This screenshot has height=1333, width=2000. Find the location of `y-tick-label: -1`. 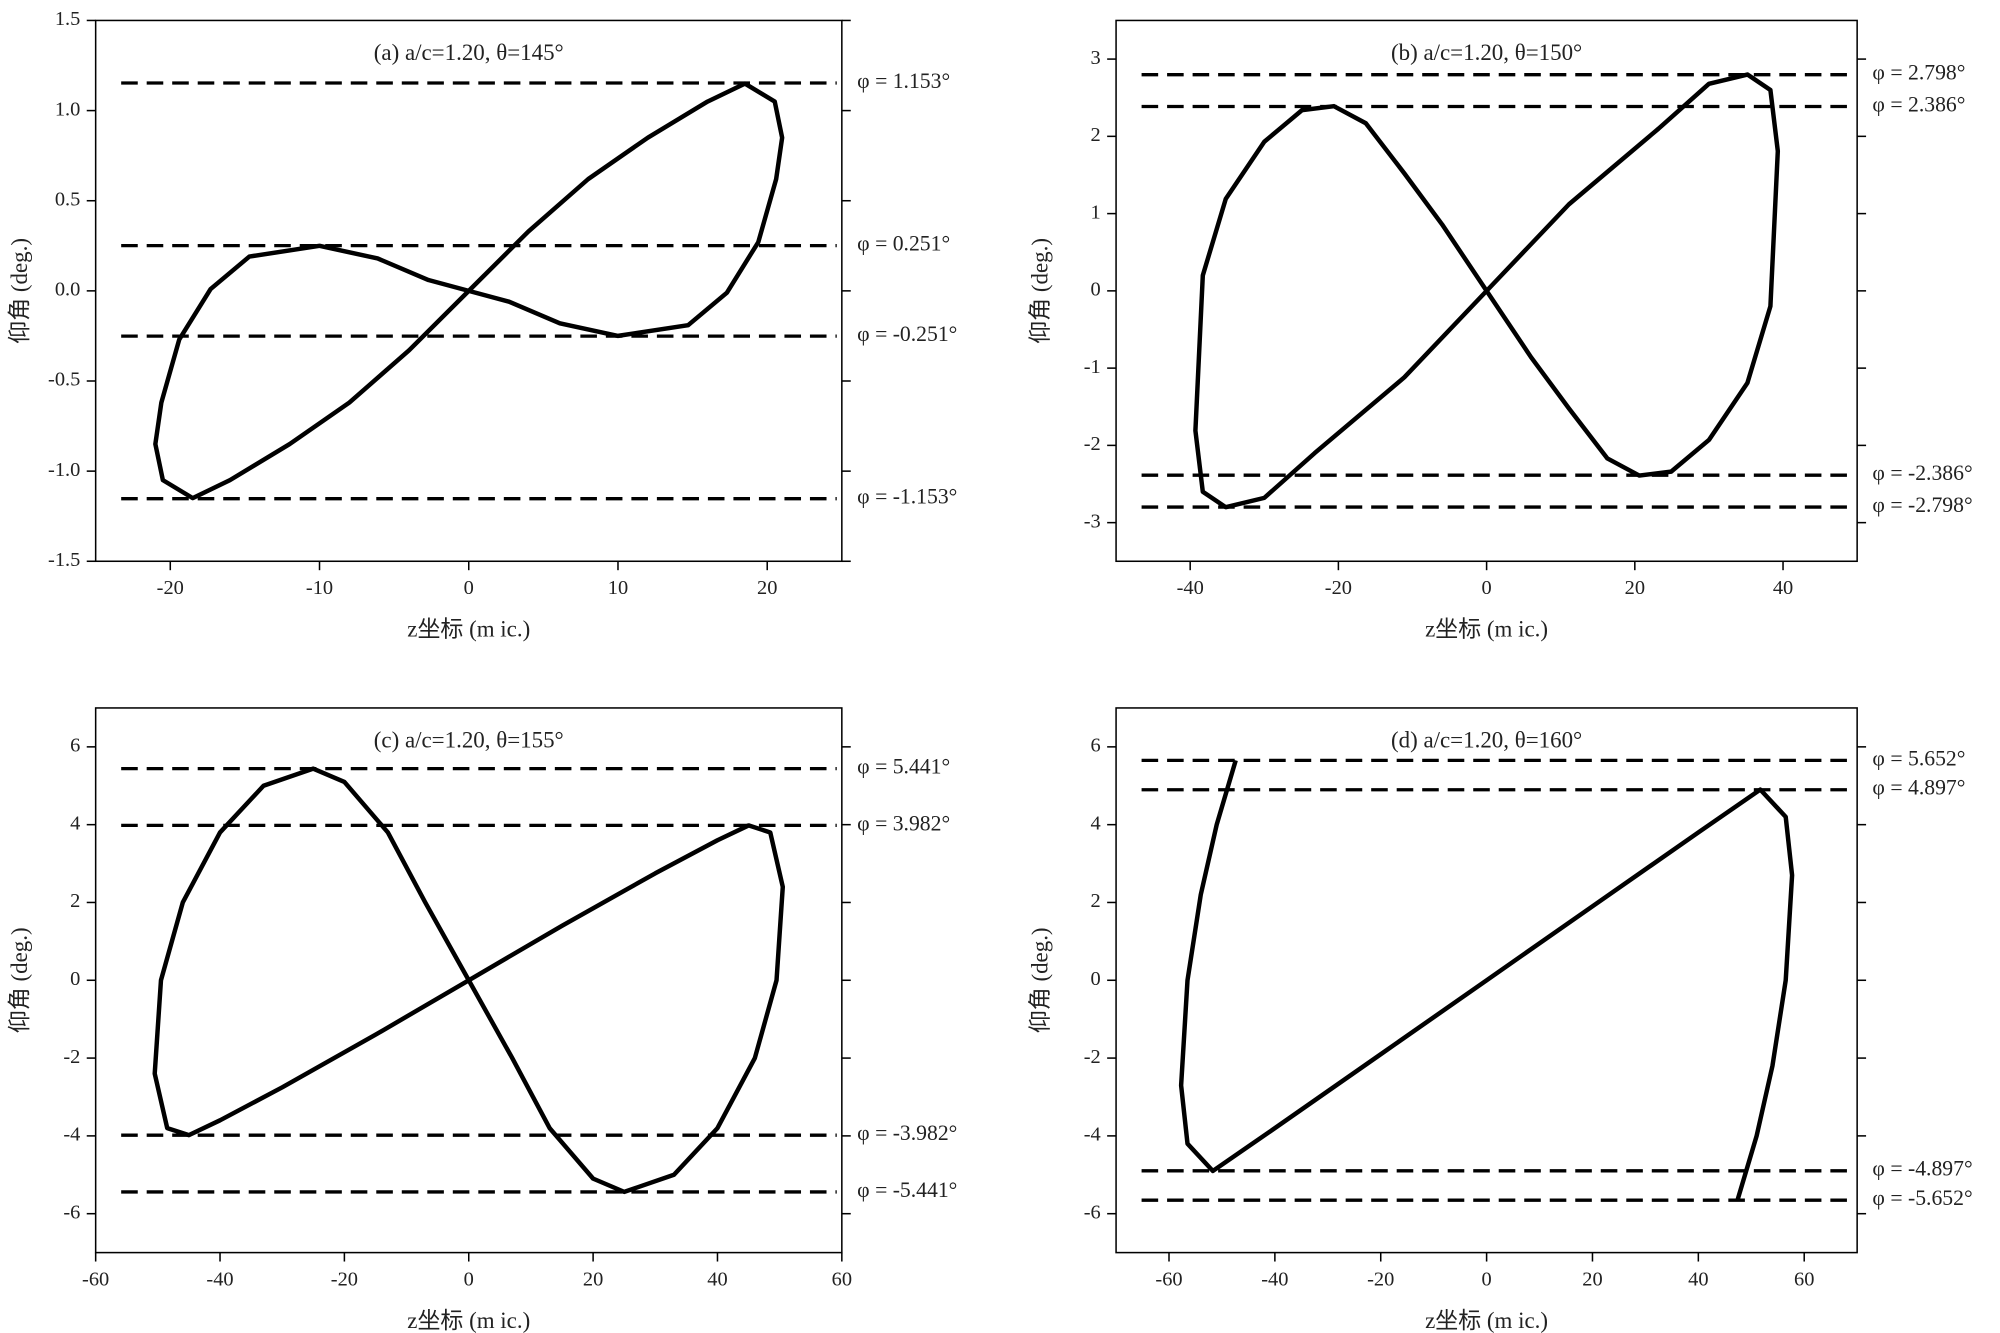

y-tick-label: -1 is located at coordinates (1092, 367).